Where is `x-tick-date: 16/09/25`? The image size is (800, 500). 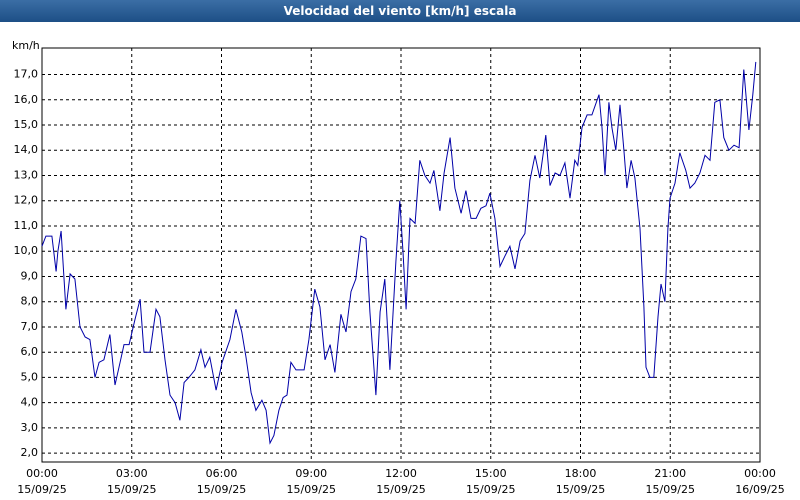
x-tick-date: 16/09/25 is located at coordinates (759, 489).